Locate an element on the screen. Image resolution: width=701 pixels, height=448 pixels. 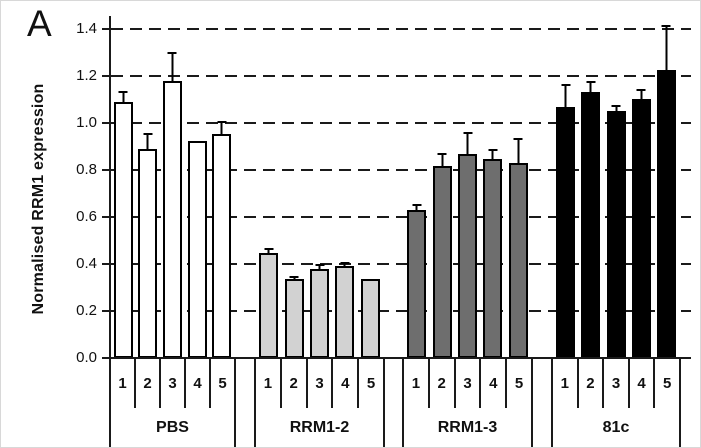
y-axis-title: Normalised RRM1 expression is located at coordinates (38, 199).